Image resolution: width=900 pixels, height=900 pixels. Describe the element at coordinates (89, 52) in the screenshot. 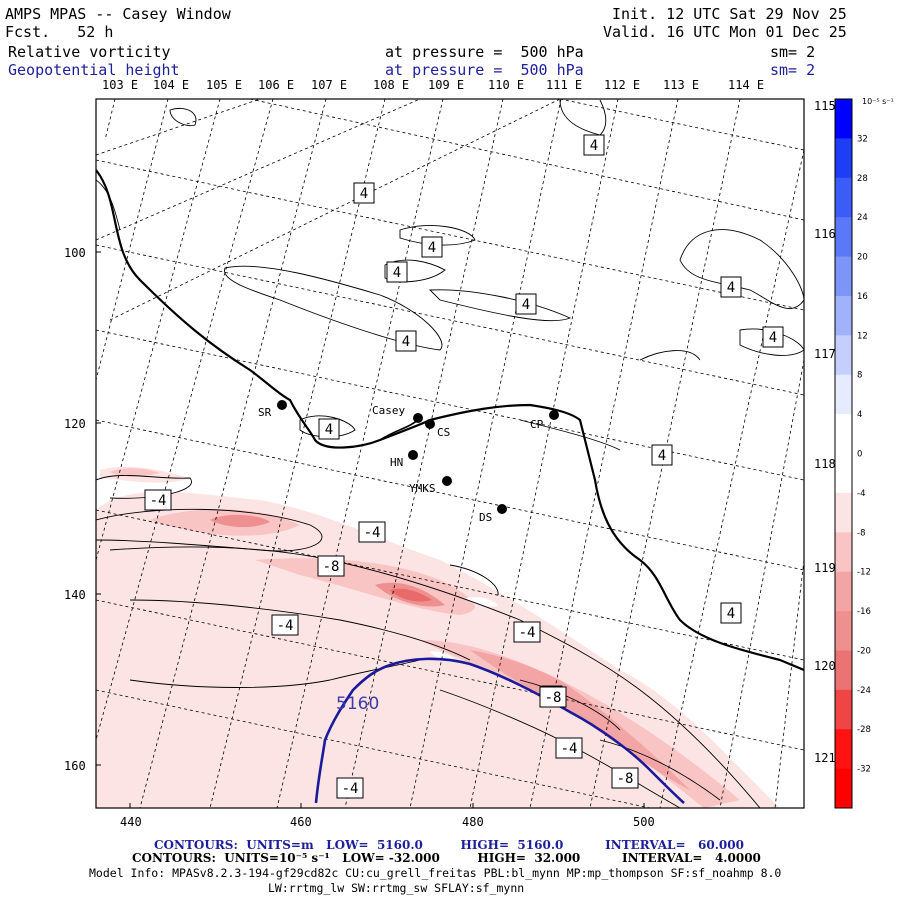

I see `field1-name: Relative vorticity` at that location.